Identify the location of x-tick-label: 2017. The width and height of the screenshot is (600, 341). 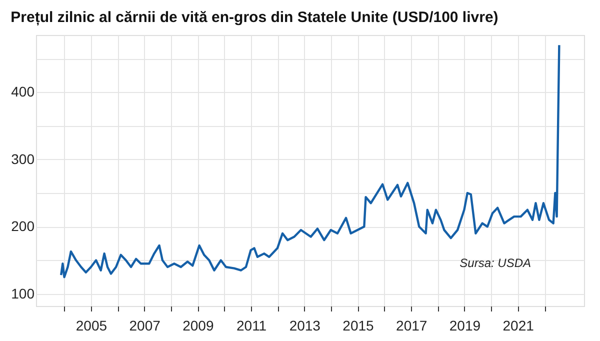
(412, 326).